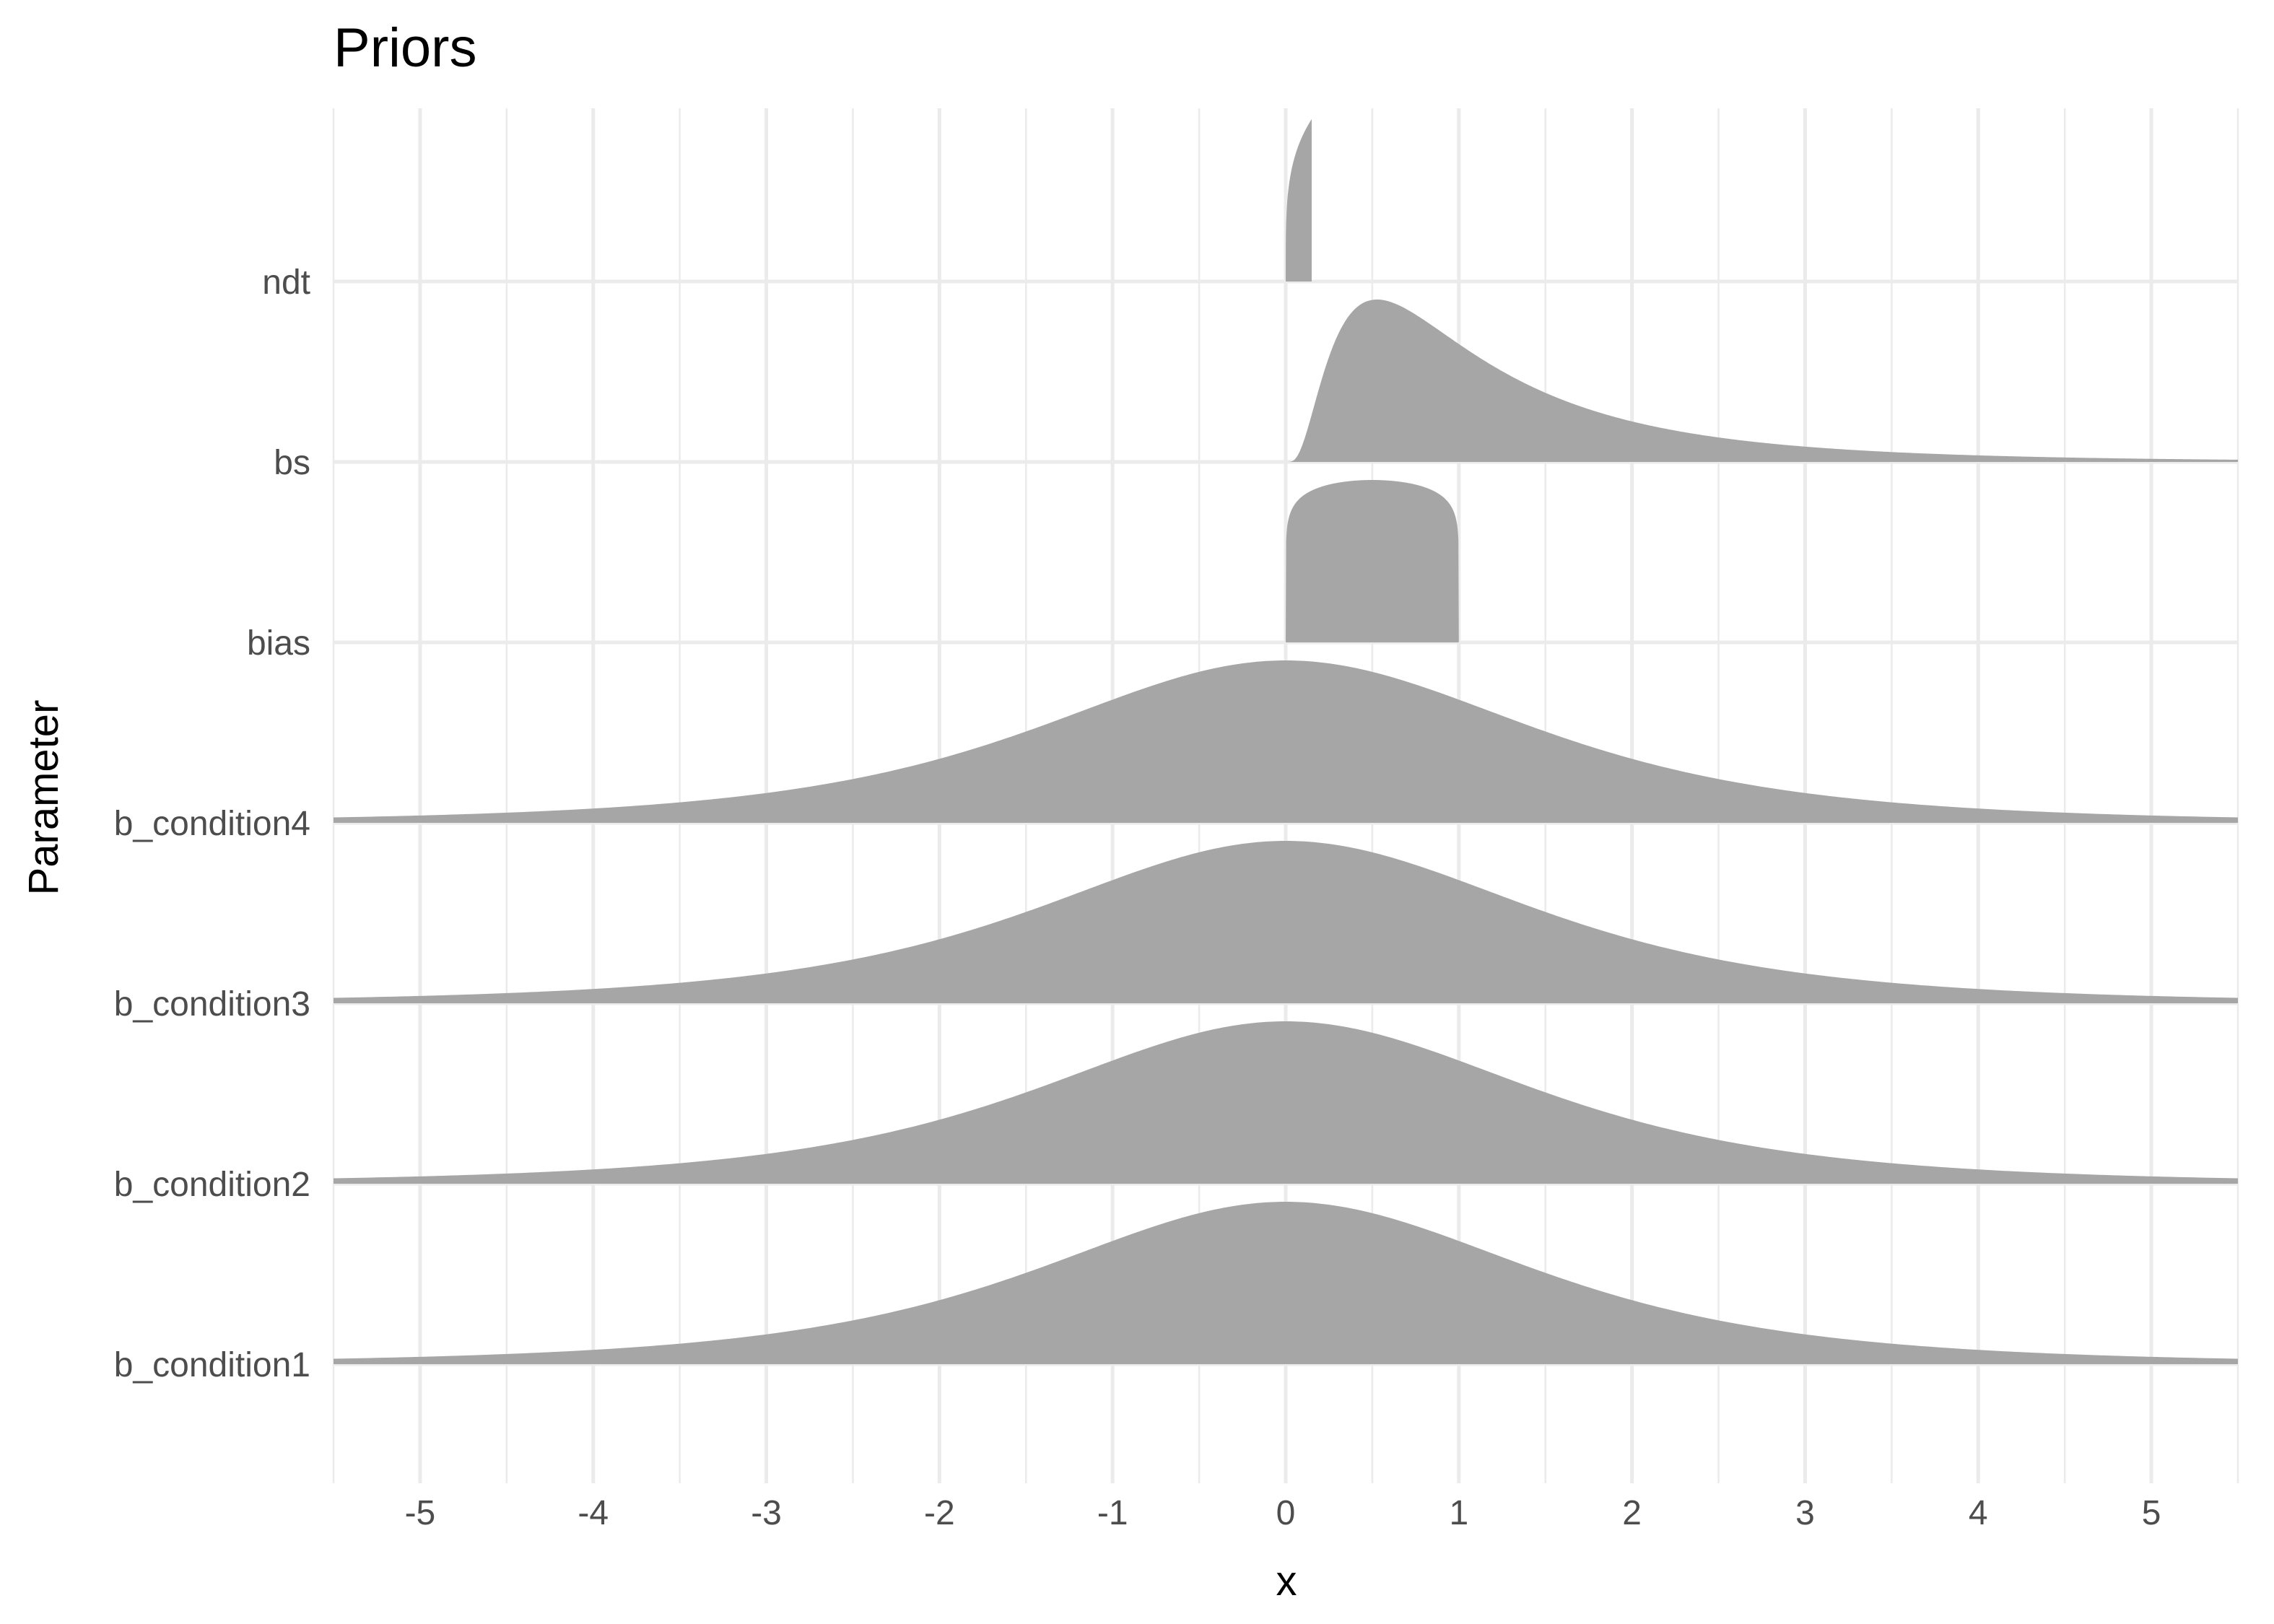 Image resolution: width=2274 pixels, height=1624 pixels. Describe the element at coordinates (1459, 1513) in the screenshot. I see `x-tick-label: 1` at that location.